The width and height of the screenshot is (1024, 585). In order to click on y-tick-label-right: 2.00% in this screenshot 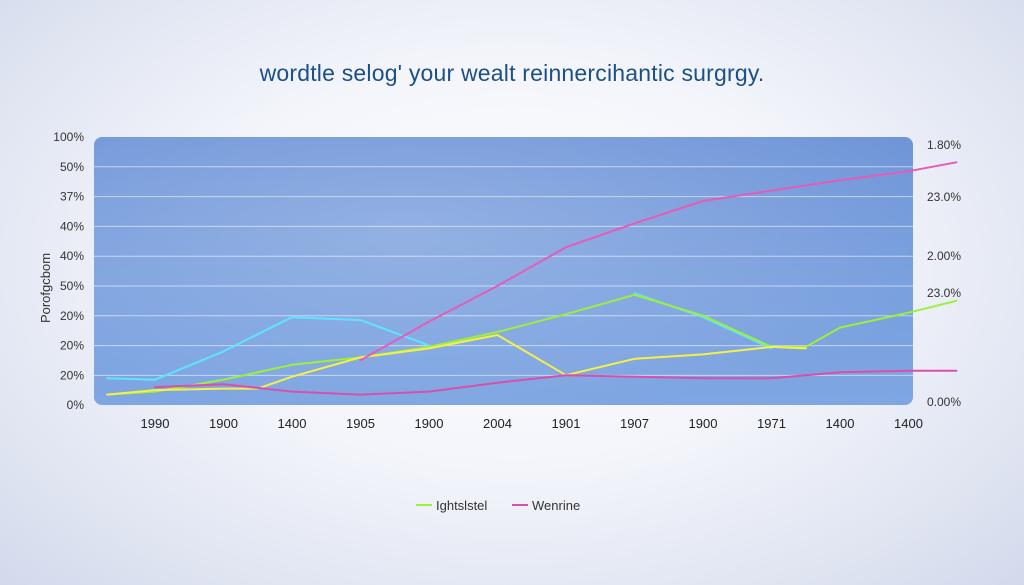, I will do `click(944, 256)`.